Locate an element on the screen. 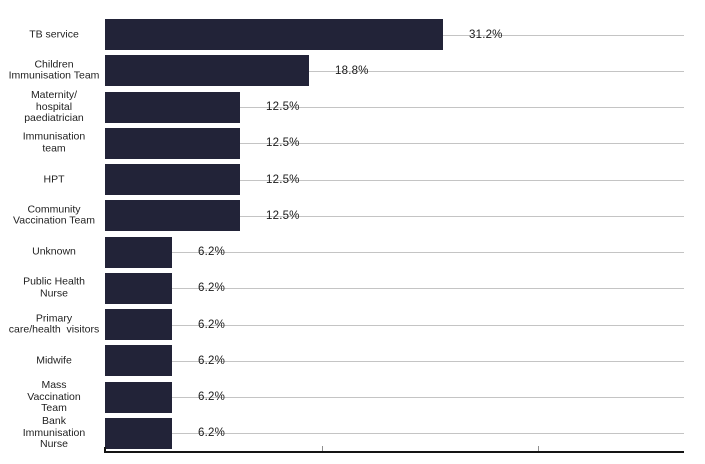 The image size is (705, 464). x-axis-line is located at coordinates (394, 452).